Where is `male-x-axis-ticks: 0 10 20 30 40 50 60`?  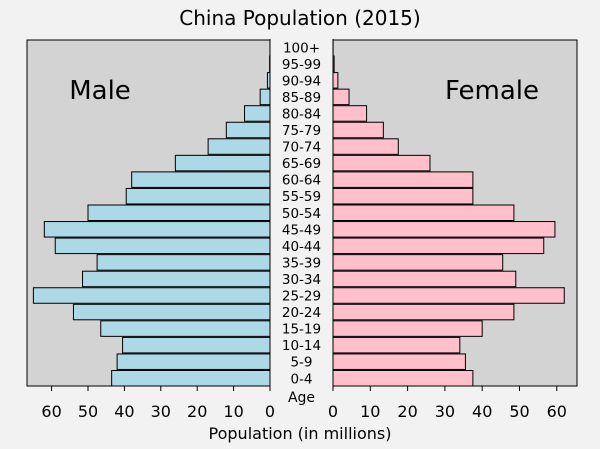 male-x-axis-ticks: 0 10 20 30 40 50 60 is located at coordinates (158, 403).